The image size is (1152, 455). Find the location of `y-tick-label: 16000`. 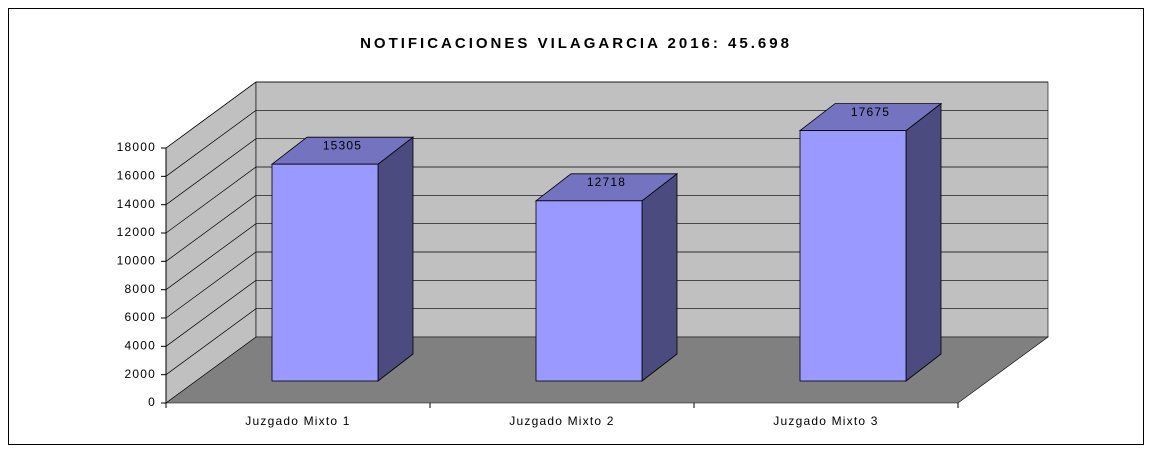

y-tick-label: 16000 is located at coordinates (136, 176).